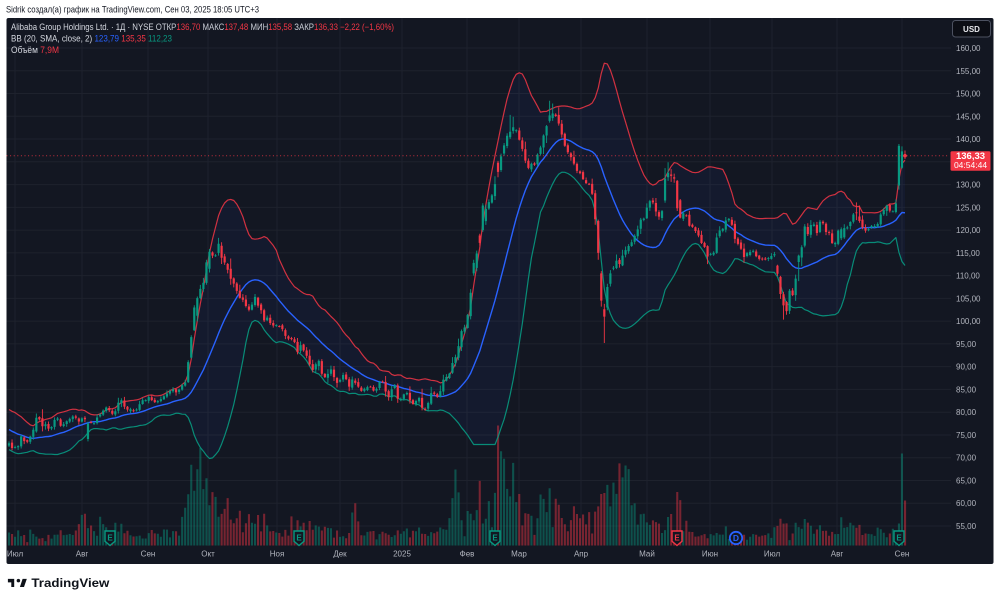 Image resolution: width=1000 pixels, height=603 pixels. What do you see at coordinates (966, 435) in the screenshot?
I see `svg-text: 75,00` at bounding box center [966, 435].